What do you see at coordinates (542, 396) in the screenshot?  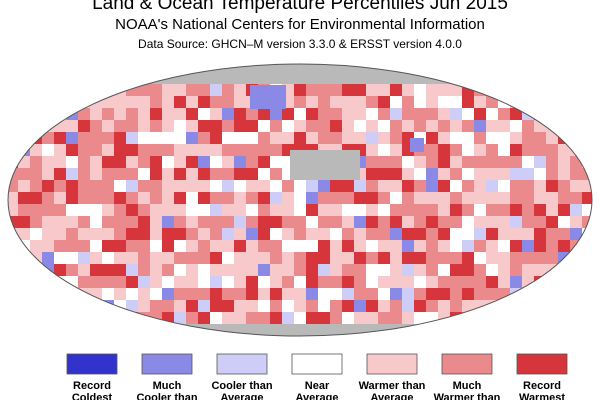 I see `legend-label: Warmest` at bounding box center [542, 396].